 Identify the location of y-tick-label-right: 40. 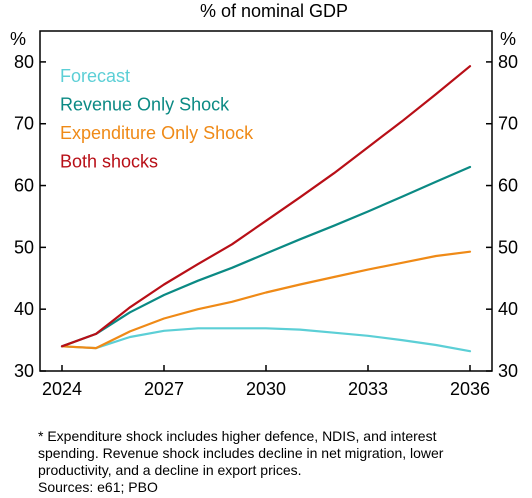
(508, 309).